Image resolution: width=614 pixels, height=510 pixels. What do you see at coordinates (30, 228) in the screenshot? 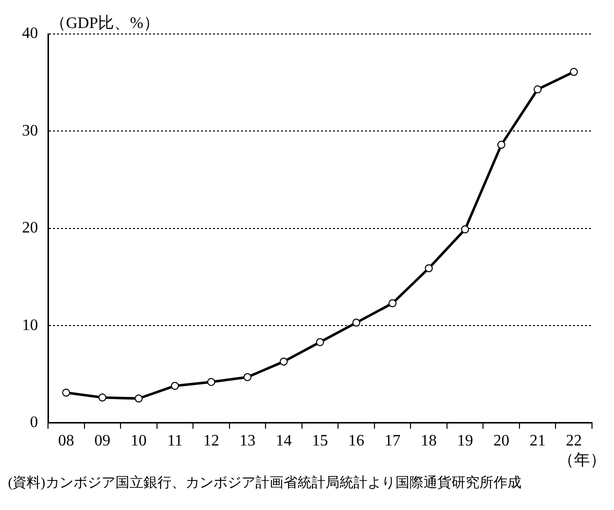
I see `y-tick-label: 20` at bounding box center [30, 228].